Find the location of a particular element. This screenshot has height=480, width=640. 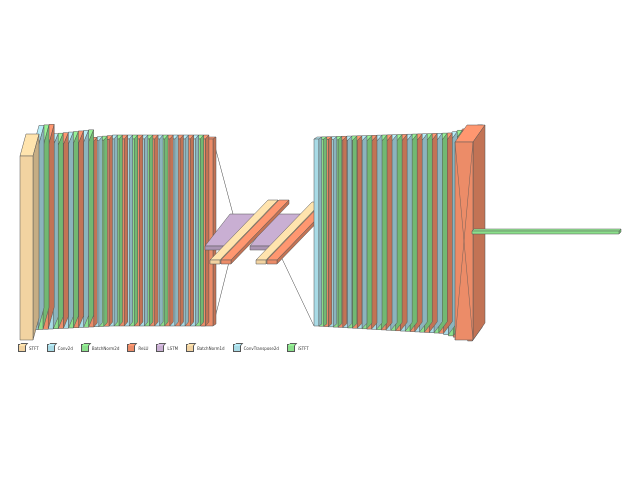

bottleneck-relu-bar is located at coordinates (255, 232).